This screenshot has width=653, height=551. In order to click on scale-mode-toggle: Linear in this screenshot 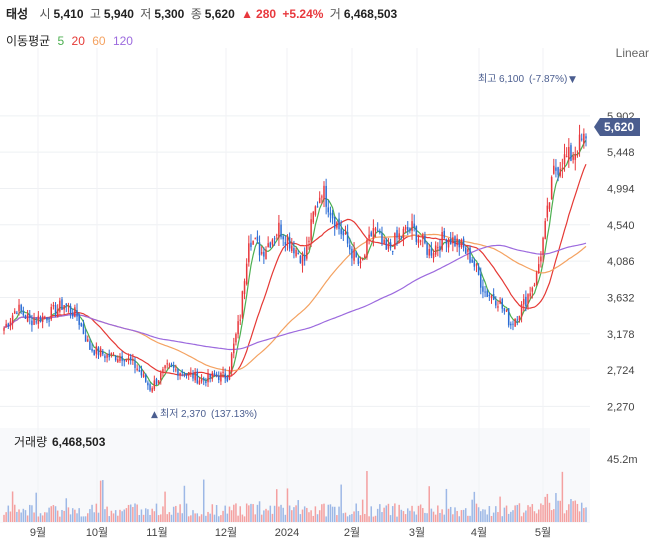, I will do `click(632, 53)`.